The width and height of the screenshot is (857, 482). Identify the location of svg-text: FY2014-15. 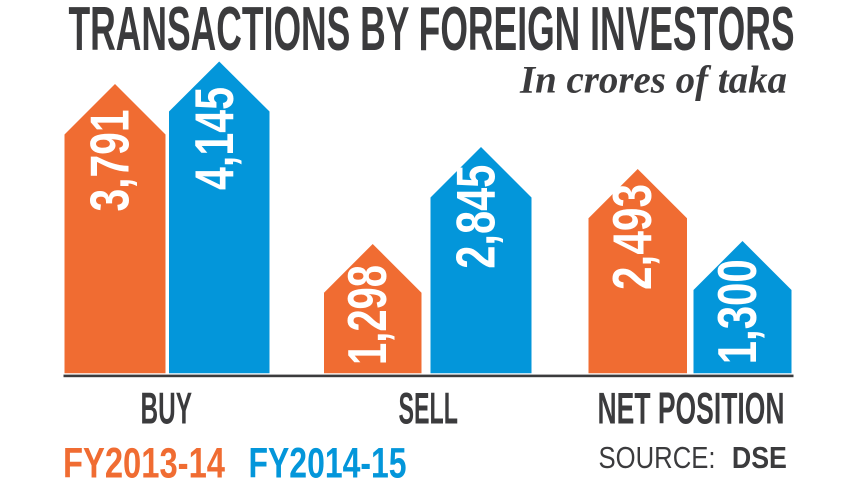
(328, 461).